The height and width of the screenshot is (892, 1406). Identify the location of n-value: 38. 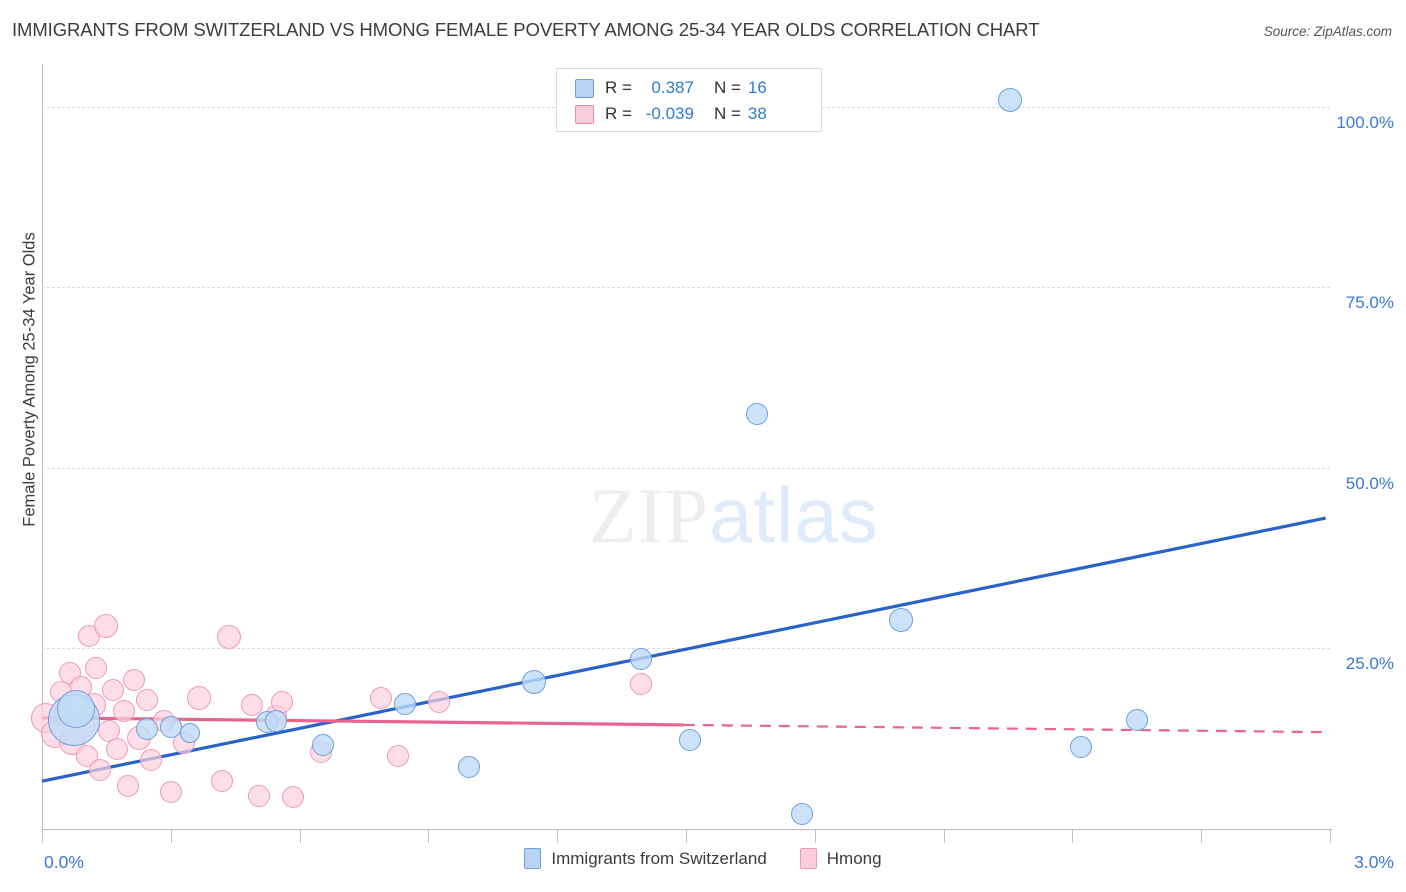
(757, 113).